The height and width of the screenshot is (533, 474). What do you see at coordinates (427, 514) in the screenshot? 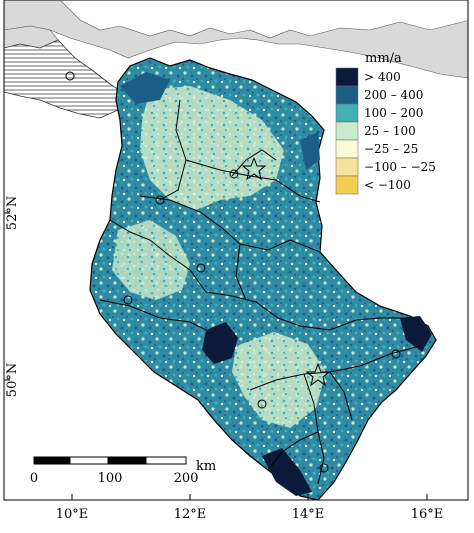
I see `lon-label-16E: 16°E` at bounding box center [427, 514].